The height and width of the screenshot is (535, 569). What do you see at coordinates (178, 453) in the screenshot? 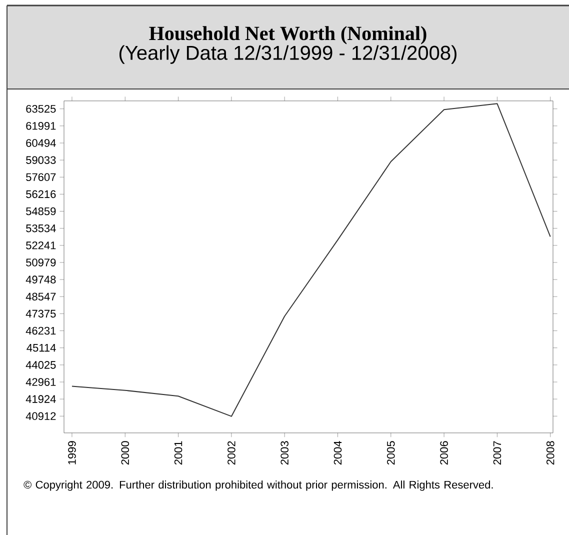
I see `x-tick-label: 2001` at bounding box center [178, 453].